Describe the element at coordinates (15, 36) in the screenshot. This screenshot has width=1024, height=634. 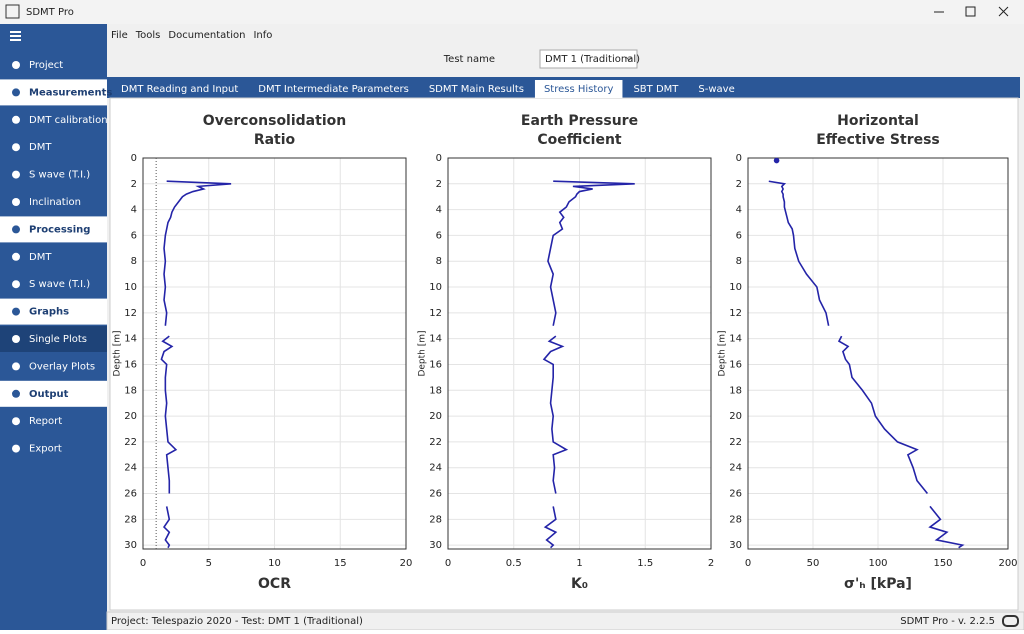
I see `menu-toggle` at that location.